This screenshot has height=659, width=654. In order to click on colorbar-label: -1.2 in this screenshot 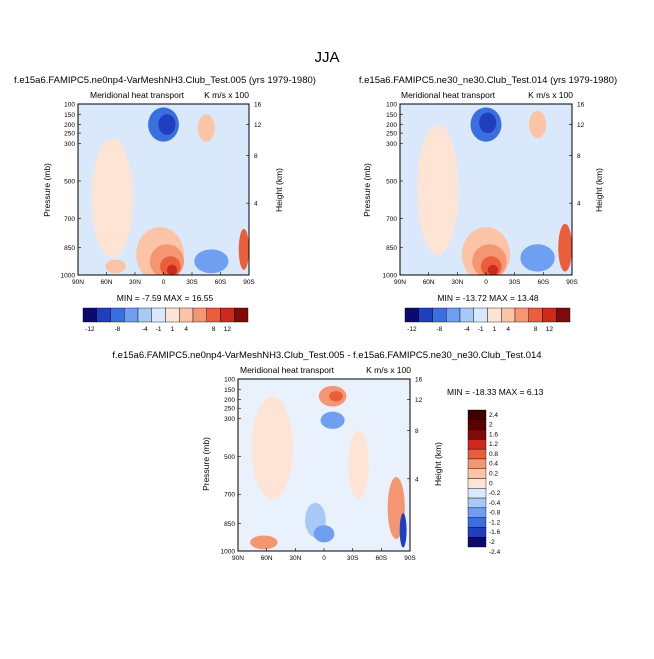, I will do `click(495, 522)`.